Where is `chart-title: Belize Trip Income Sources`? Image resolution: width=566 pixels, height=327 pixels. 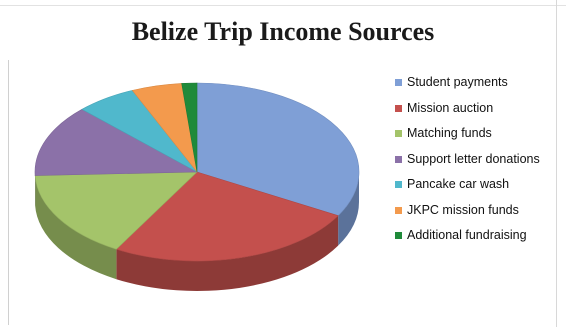
chart-title: Belize Trip Income Sources is located at coordinates (283, 31).